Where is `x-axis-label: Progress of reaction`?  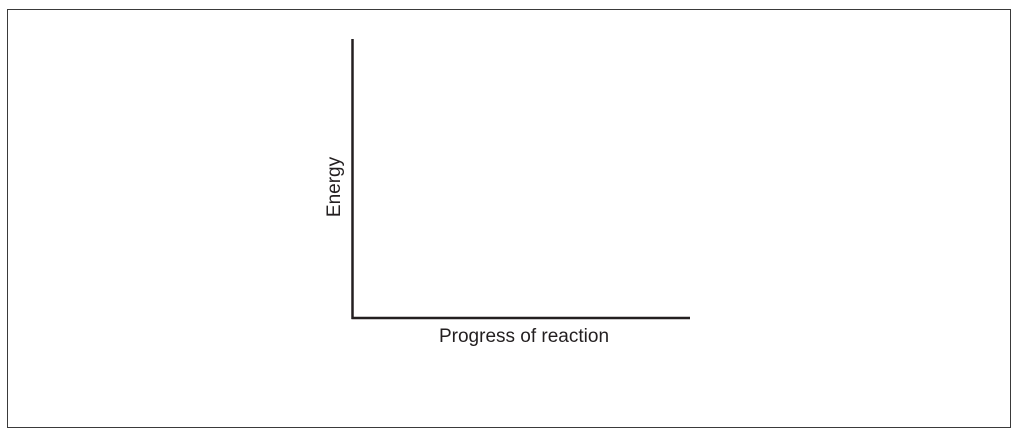
x-axis-label: Progress of reaction is located at coordinates (524, 336).